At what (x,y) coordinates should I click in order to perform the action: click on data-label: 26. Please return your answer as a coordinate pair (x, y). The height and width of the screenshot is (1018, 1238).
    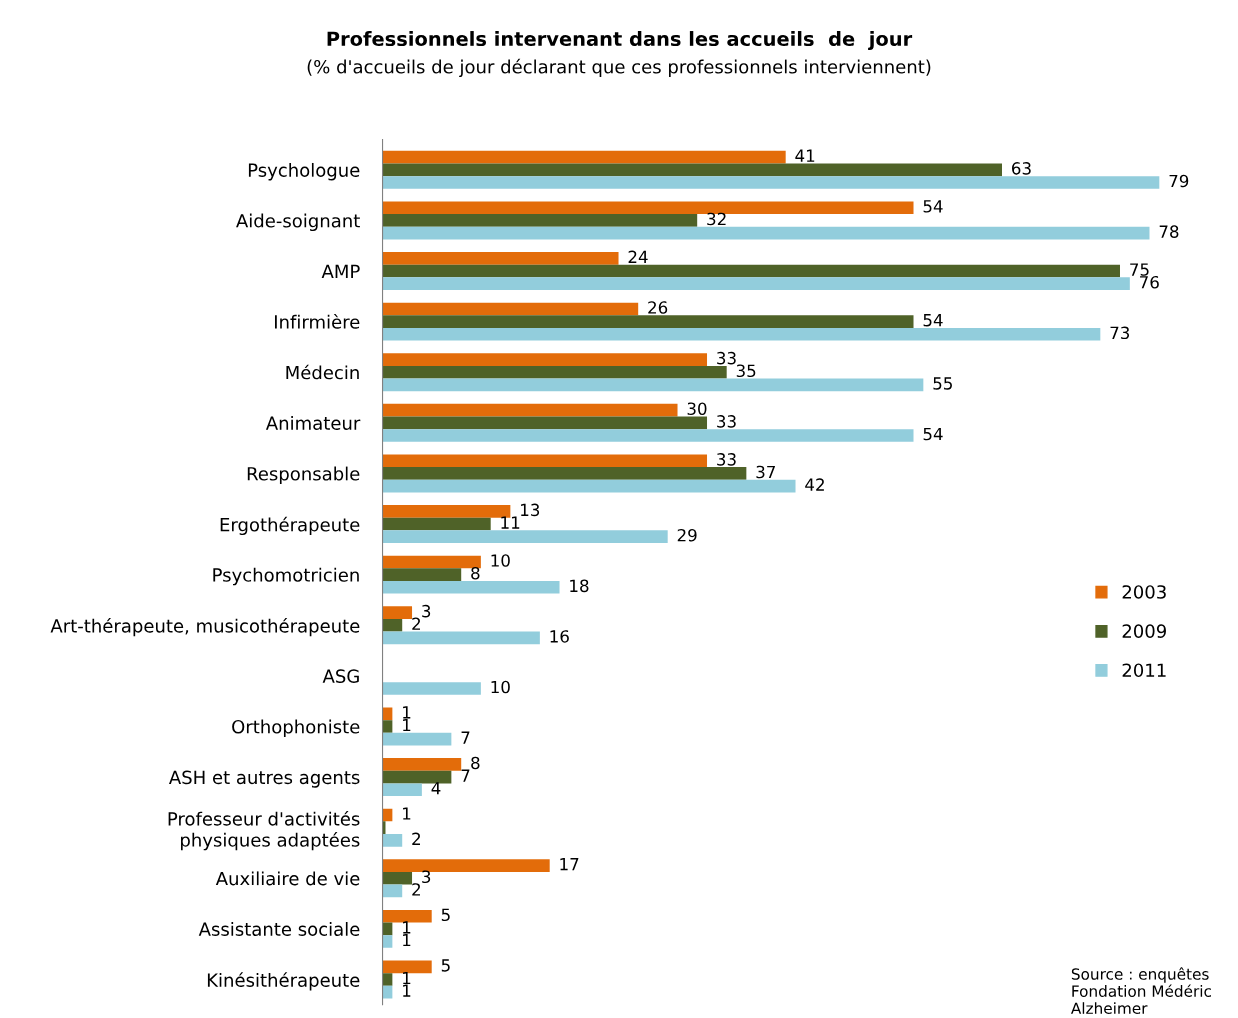
    Looking at the image, I should click on (658, 307).